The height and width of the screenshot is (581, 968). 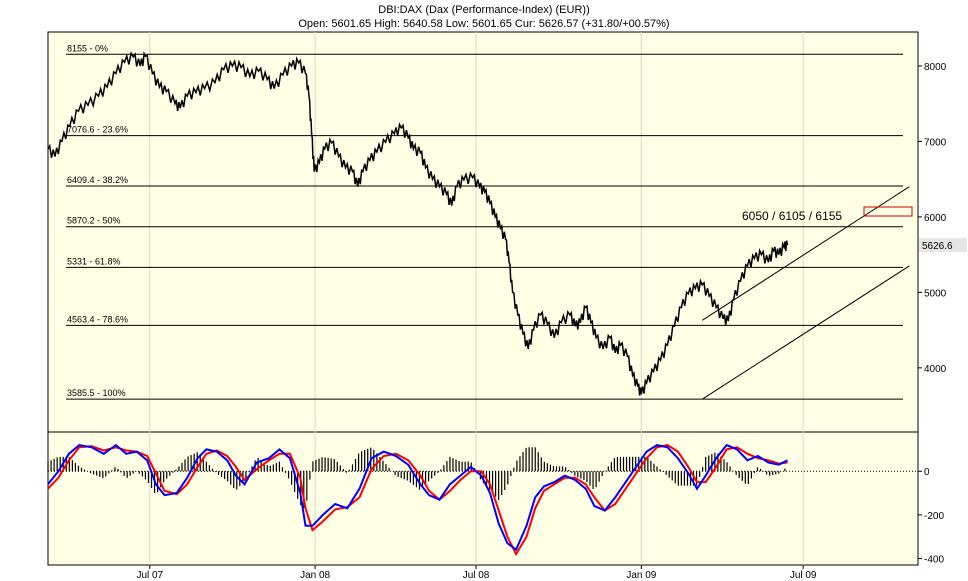 I want to click on fib-level-label: 5331 - 61.8%, so click(x=94, y=261).